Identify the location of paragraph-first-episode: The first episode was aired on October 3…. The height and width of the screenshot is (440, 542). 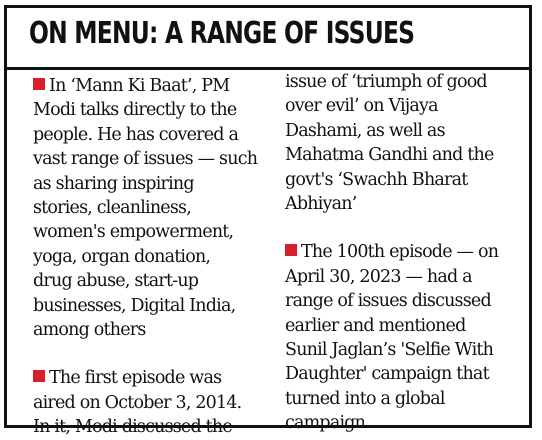
(156, 402).